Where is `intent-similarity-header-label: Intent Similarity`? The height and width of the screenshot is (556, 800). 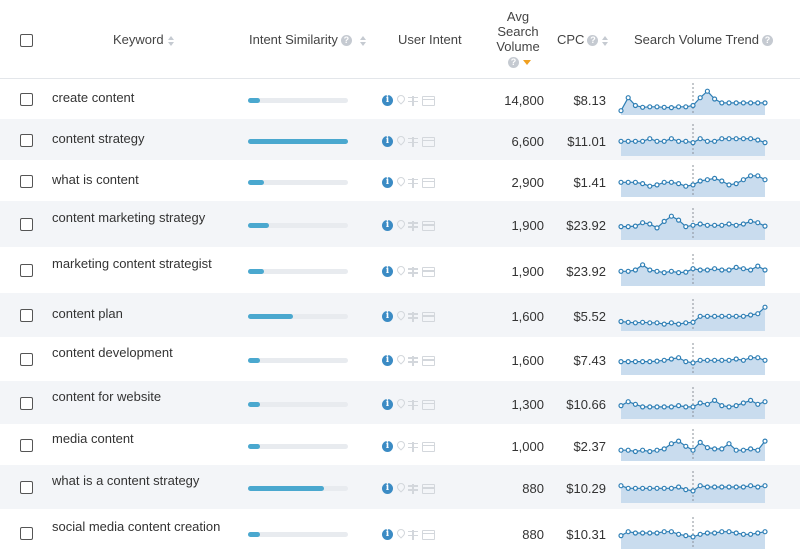 intent-similarity-header-label: Intent Similarity is located at coordinates (293, 39).